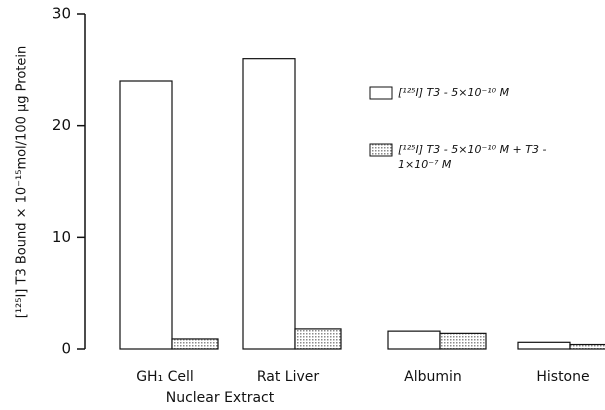 This screenshot has height=410, width=605. What do you see at coordinates (220, 398) in the screenshot?
I see `x-axis-label: Nuclear Extract` at bounding box center [220, 398].